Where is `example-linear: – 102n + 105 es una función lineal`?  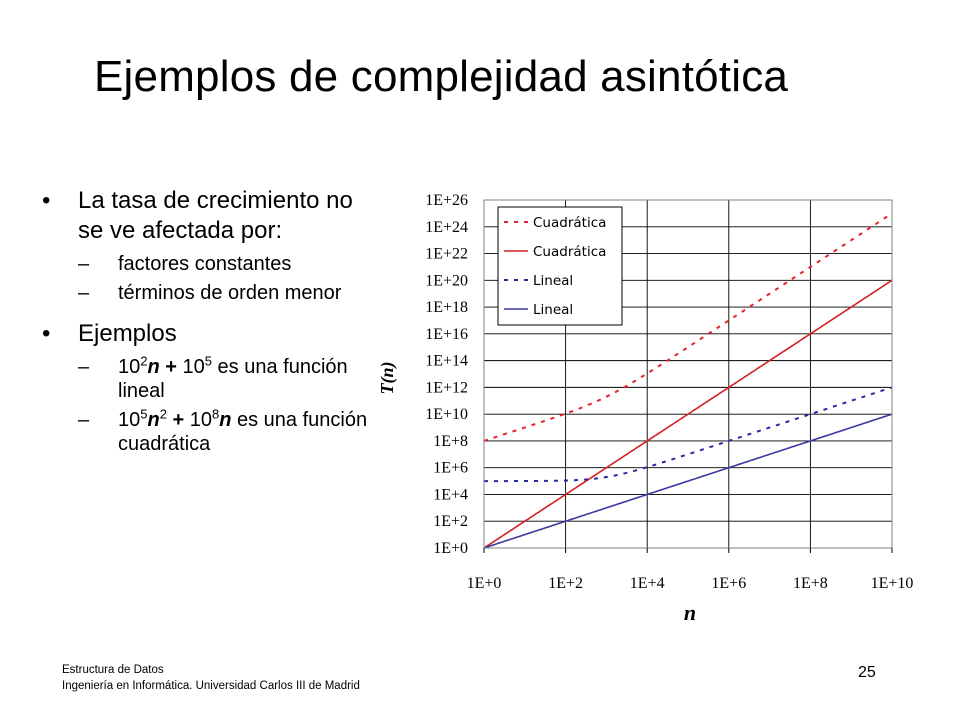 example-linear: – 102n + 105 es una función lineal is located at coordinates (224, 378).